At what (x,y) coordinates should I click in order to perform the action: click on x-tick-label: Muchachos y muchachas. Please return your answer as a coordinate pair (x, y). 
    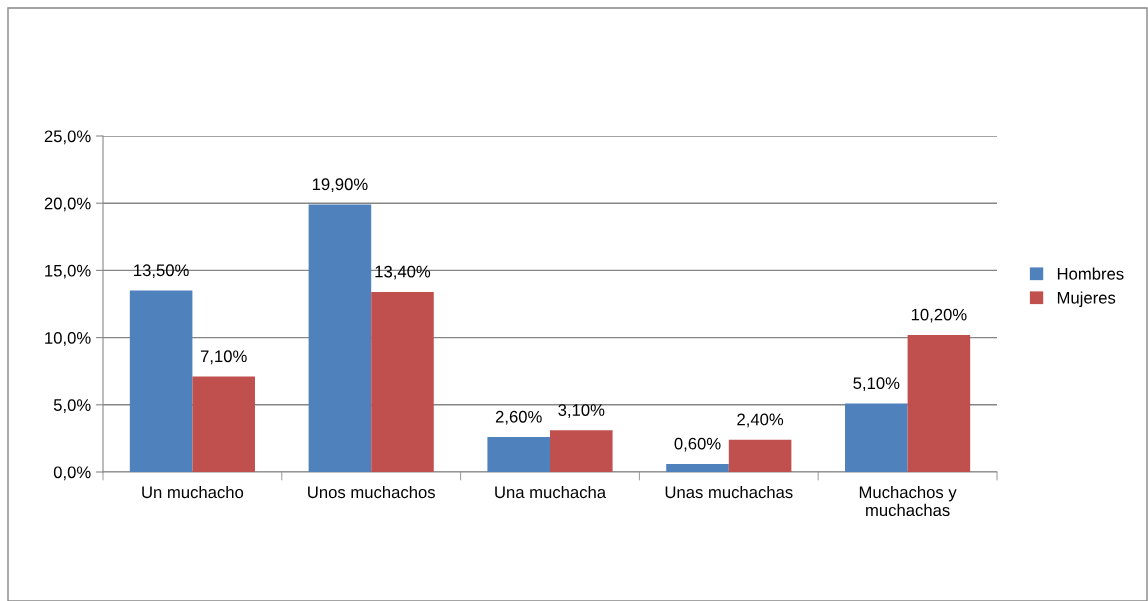
    Looking at the image, I should click on (908, 501).